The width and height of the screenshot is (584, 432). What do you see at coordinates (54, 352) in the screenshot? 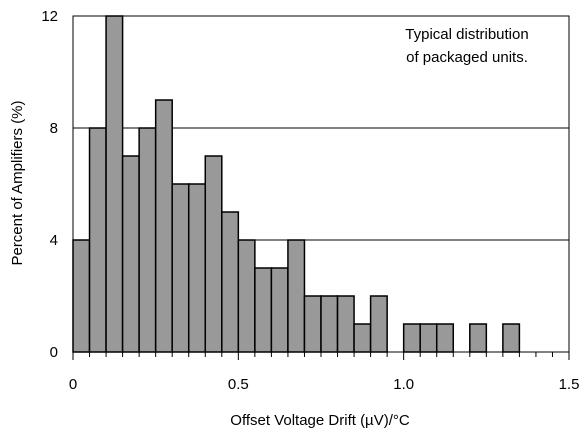
I see `y-tick-label: 0` at bounding box center [54, 352].